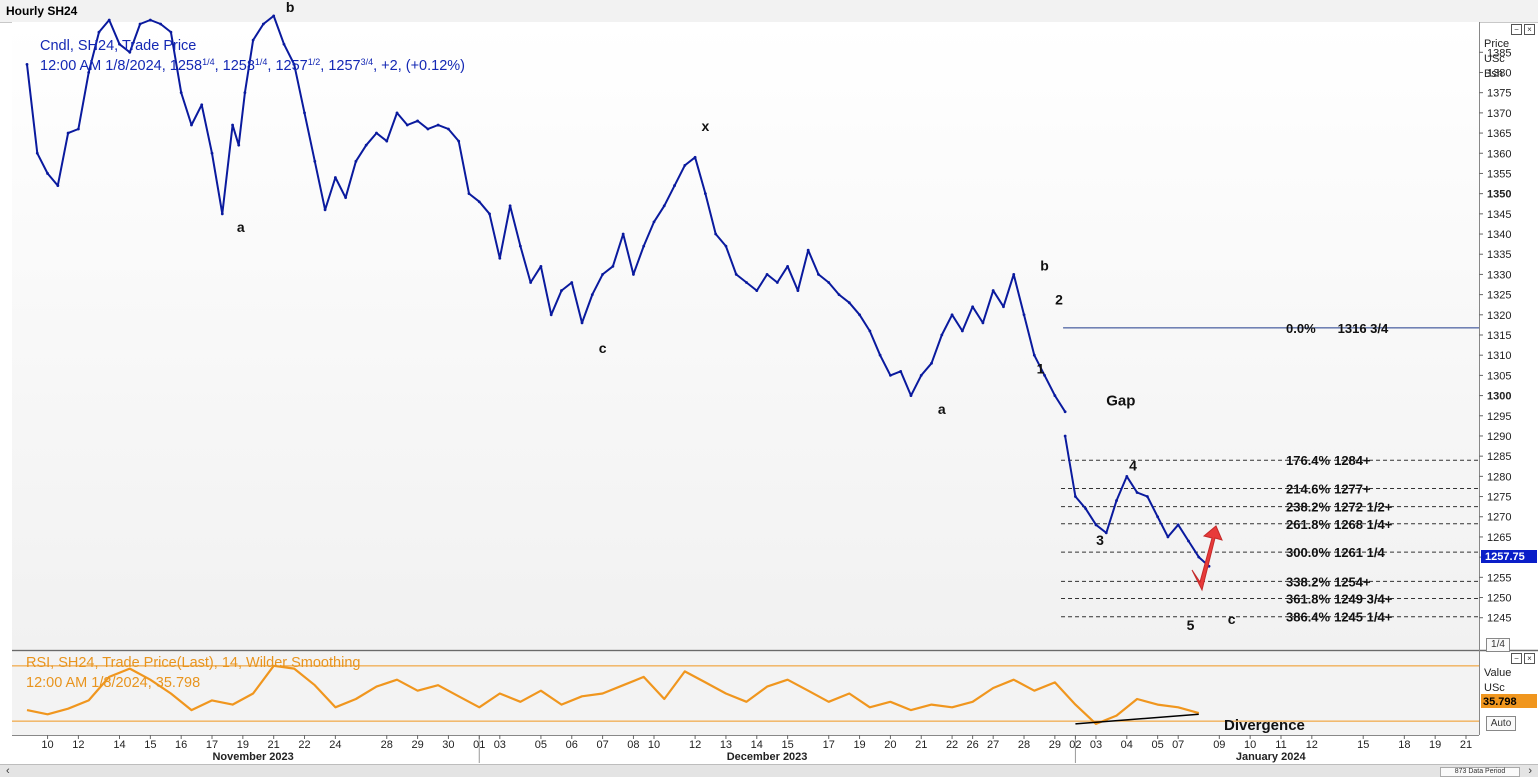 The image size is (1538, 777). I want to click on window-title: Hourly SH24, so click(42, 11).